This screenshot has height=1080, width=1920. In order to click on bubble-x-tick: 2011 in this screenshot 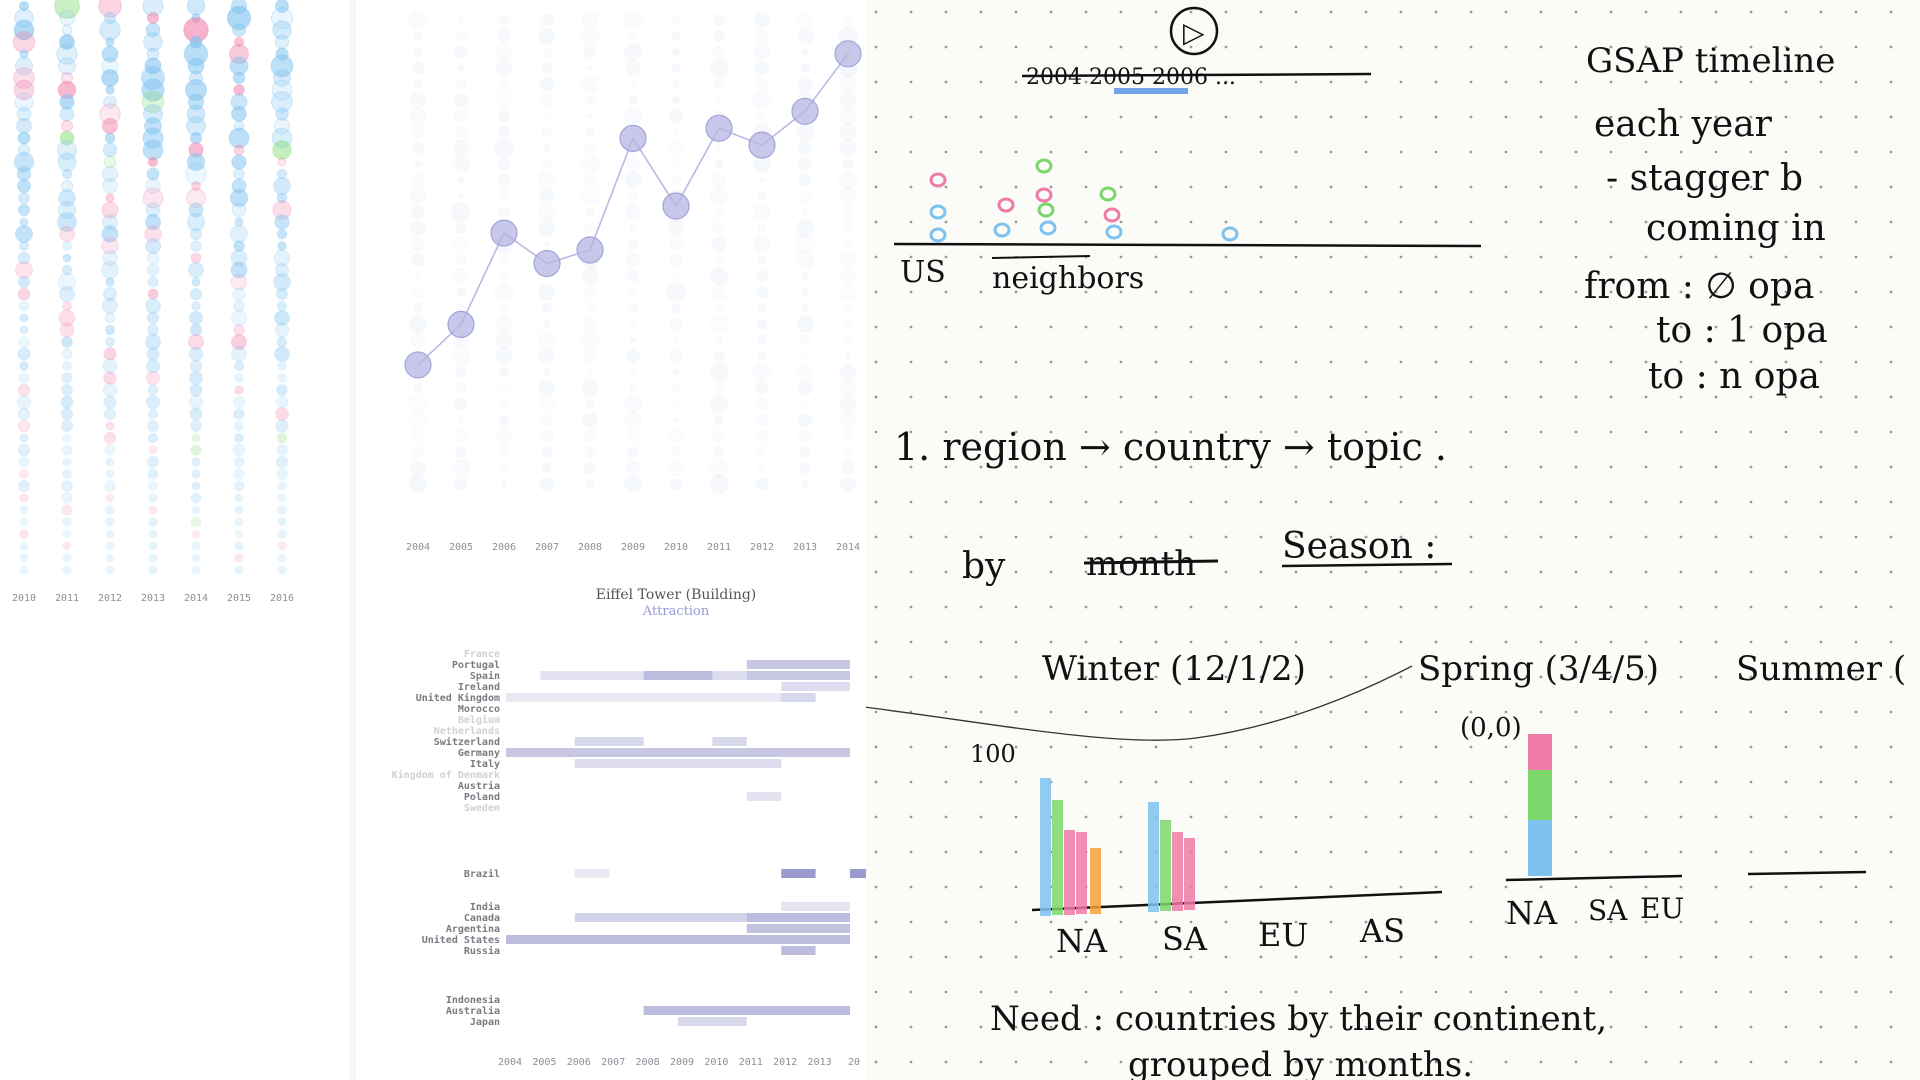, I will do `click(67, 598)`.